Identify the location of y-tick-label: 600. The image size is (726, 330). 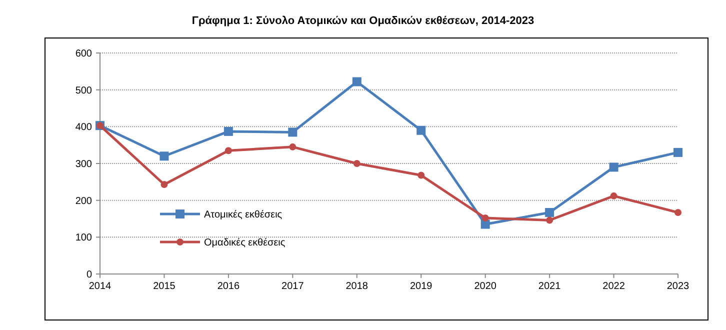
(83, 54).